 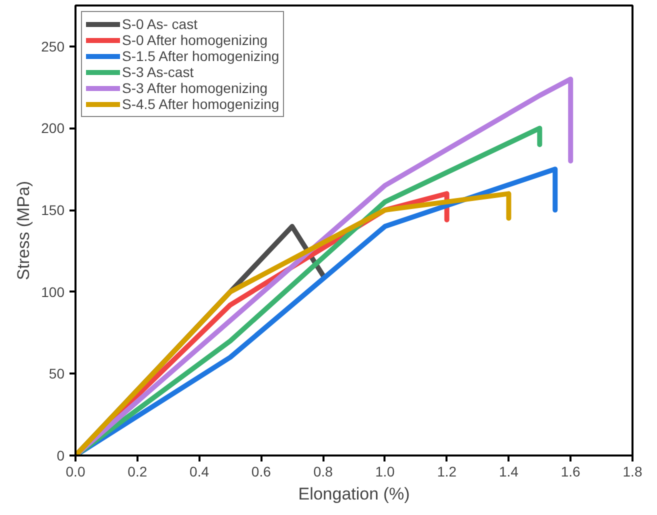 I want to click on x-tick-label: 0.0, so click(x=76, y=472).